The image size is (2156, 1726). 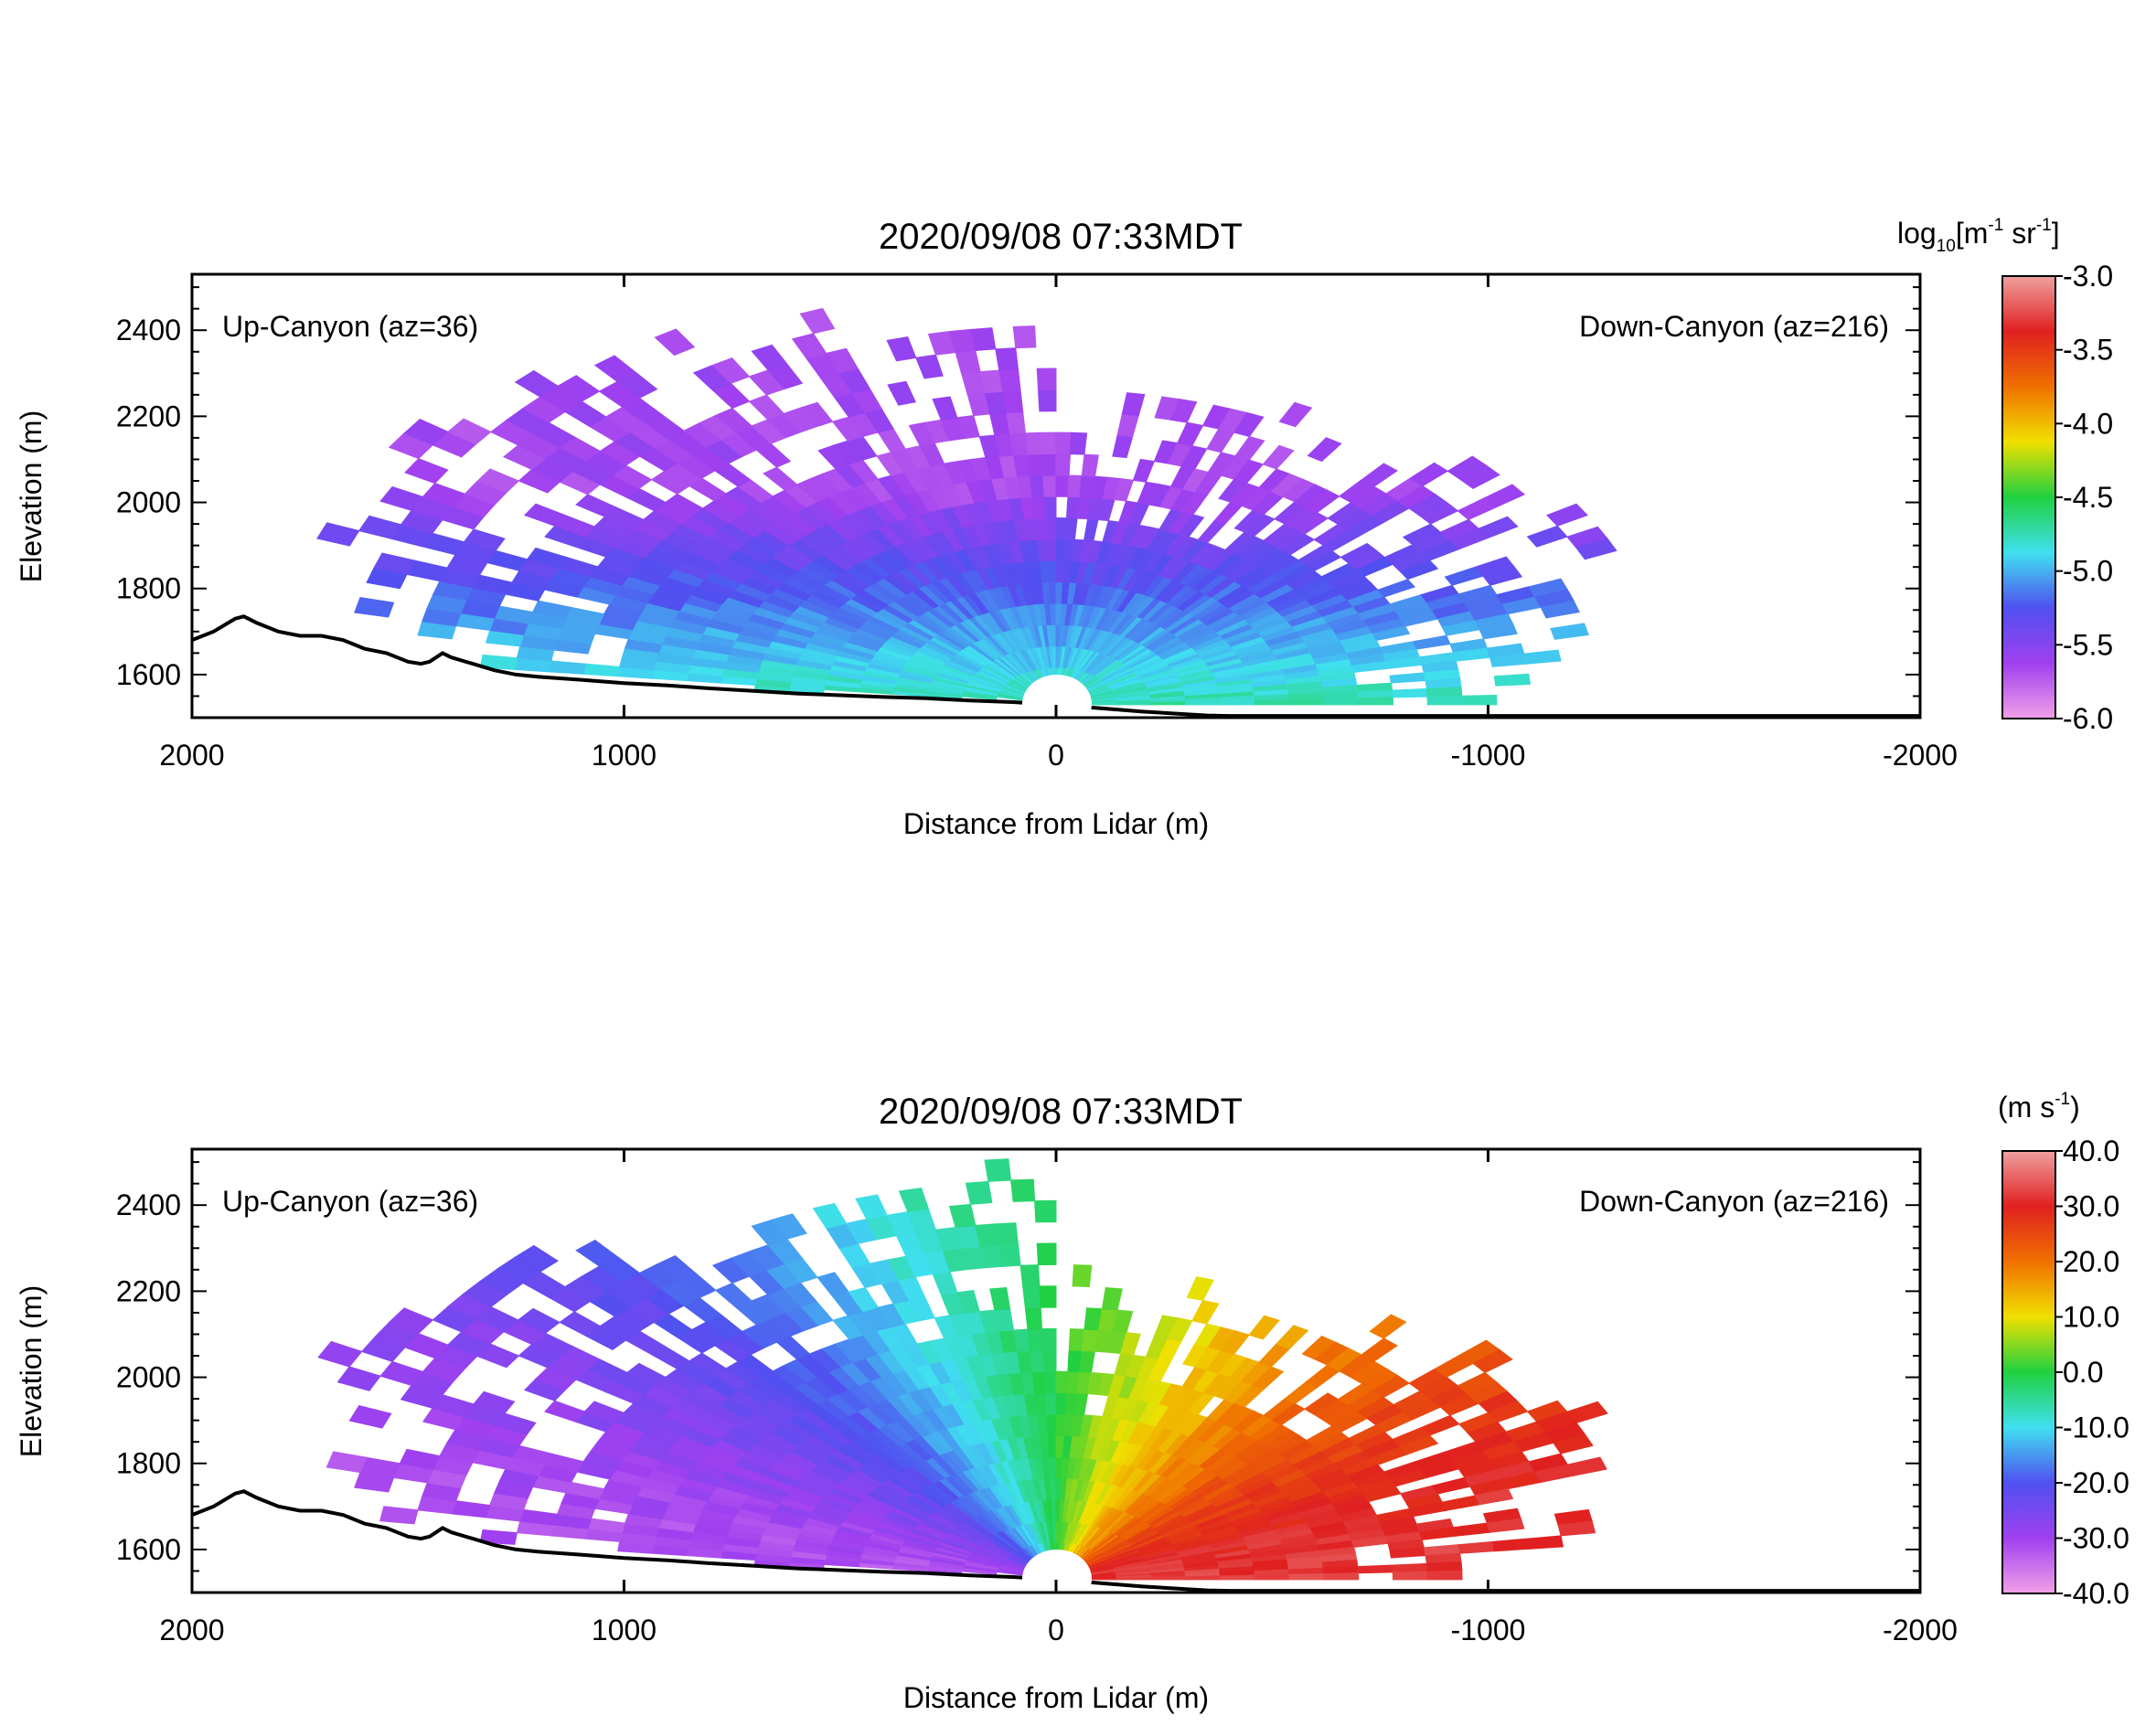 What do you see at coordinates (1488, 1630) in the screenshot?
I see `x-tick-label: -1000` at bounding box center [1488, 1630].